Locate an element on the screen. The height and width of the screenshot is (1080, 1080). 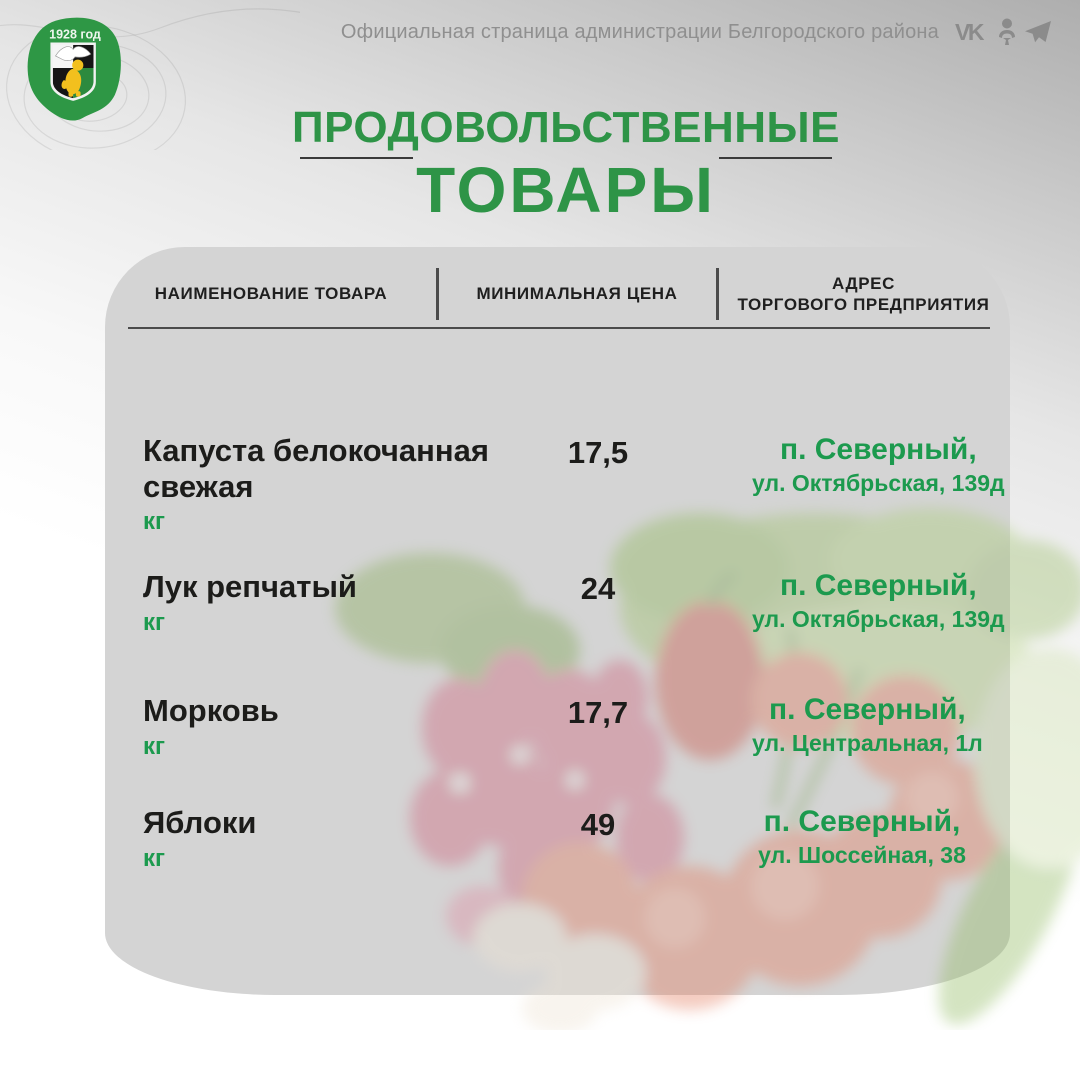
page-title-line2: ТОВАРЫ is located at coordinates (566, 190).